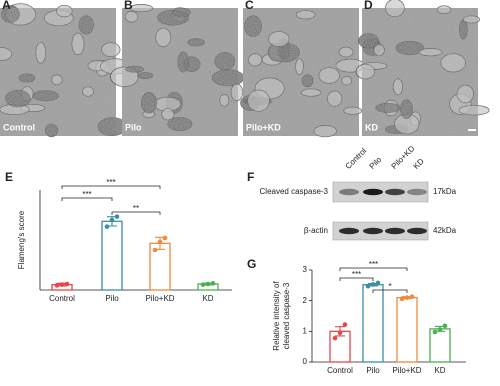  Describe the element at coordinates (6, 6) in the screenshot. I see `panel-letter: A` at that location.